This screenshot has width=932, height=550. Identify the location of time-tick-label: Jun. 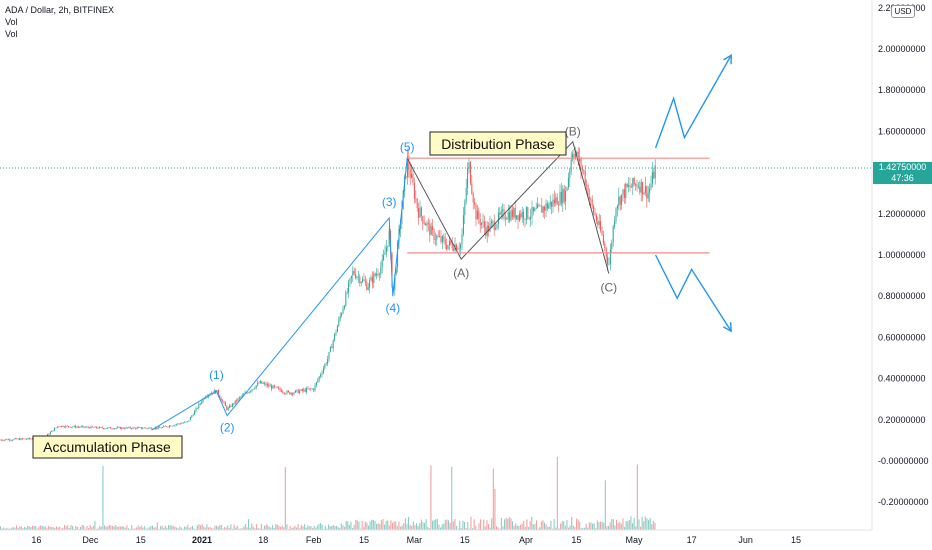
(745, 540).